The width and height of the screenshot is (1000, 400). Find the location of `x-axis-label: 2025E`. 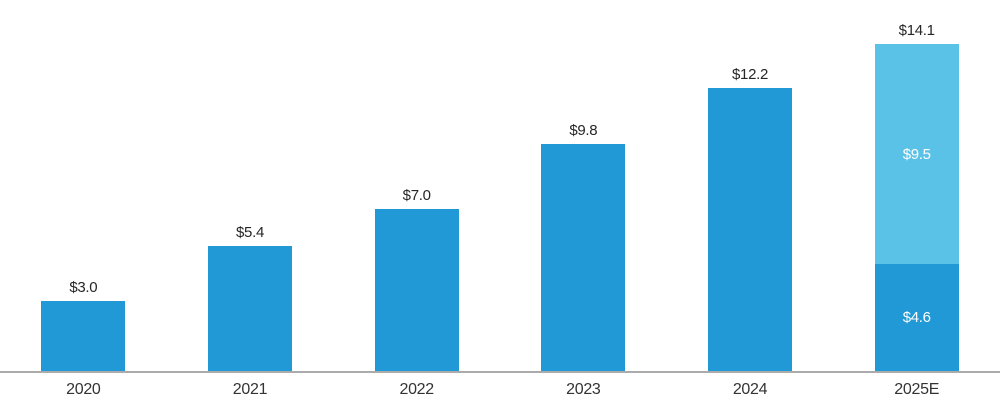

x-axis-label: 2025E is located at coordinates (917, 389).